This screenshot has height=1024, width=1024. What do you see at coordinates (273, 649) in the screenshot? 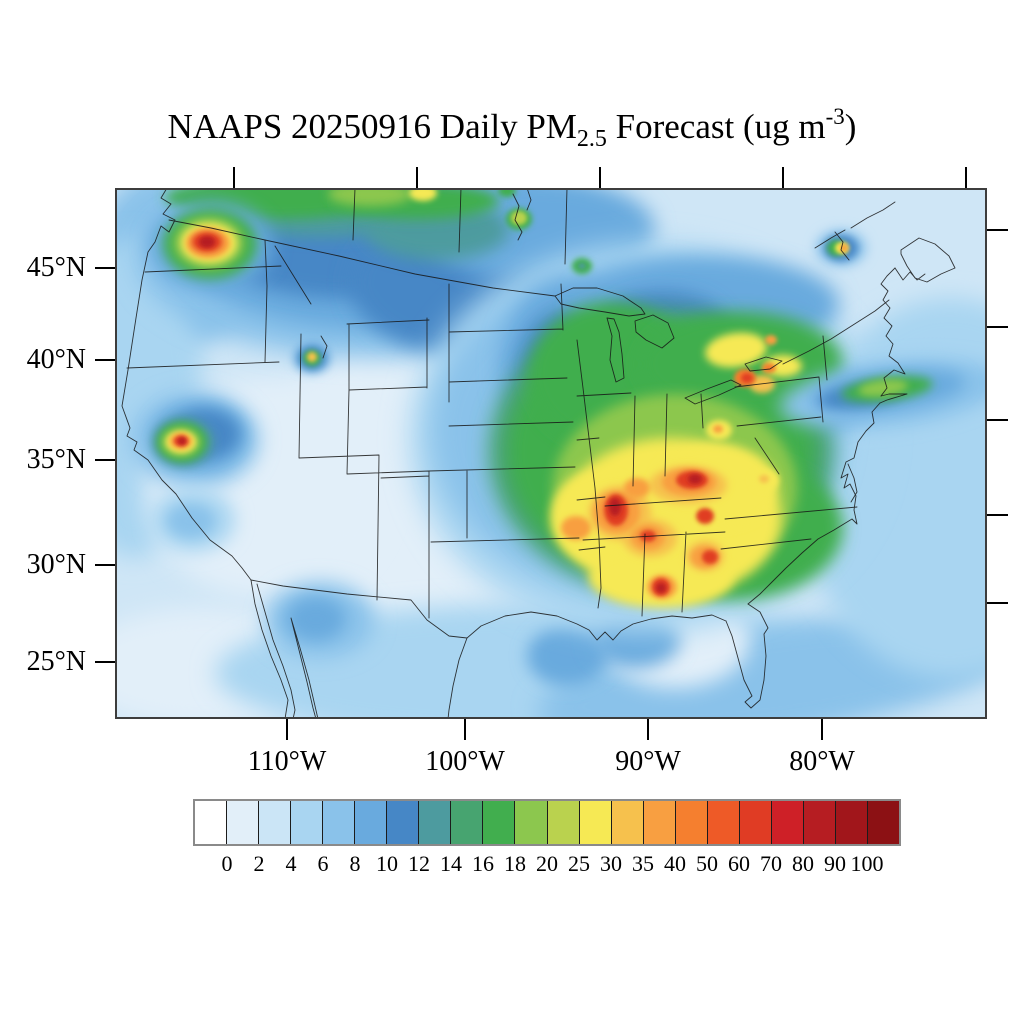
I see `baja-peninsula` at bounding box center [273, 649].